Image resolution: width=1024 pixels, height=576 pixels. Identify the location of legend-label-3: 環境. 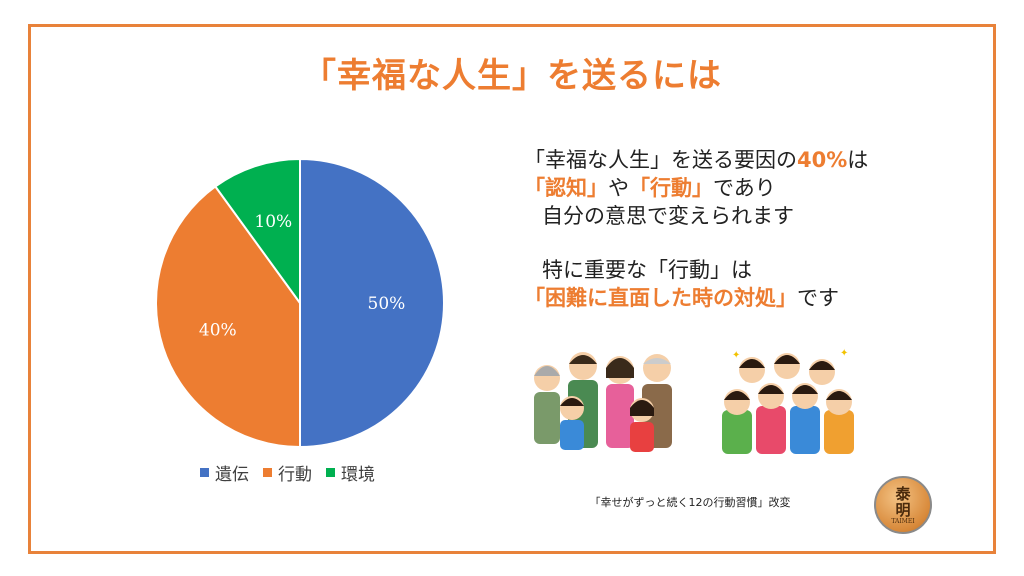
(358, 475).